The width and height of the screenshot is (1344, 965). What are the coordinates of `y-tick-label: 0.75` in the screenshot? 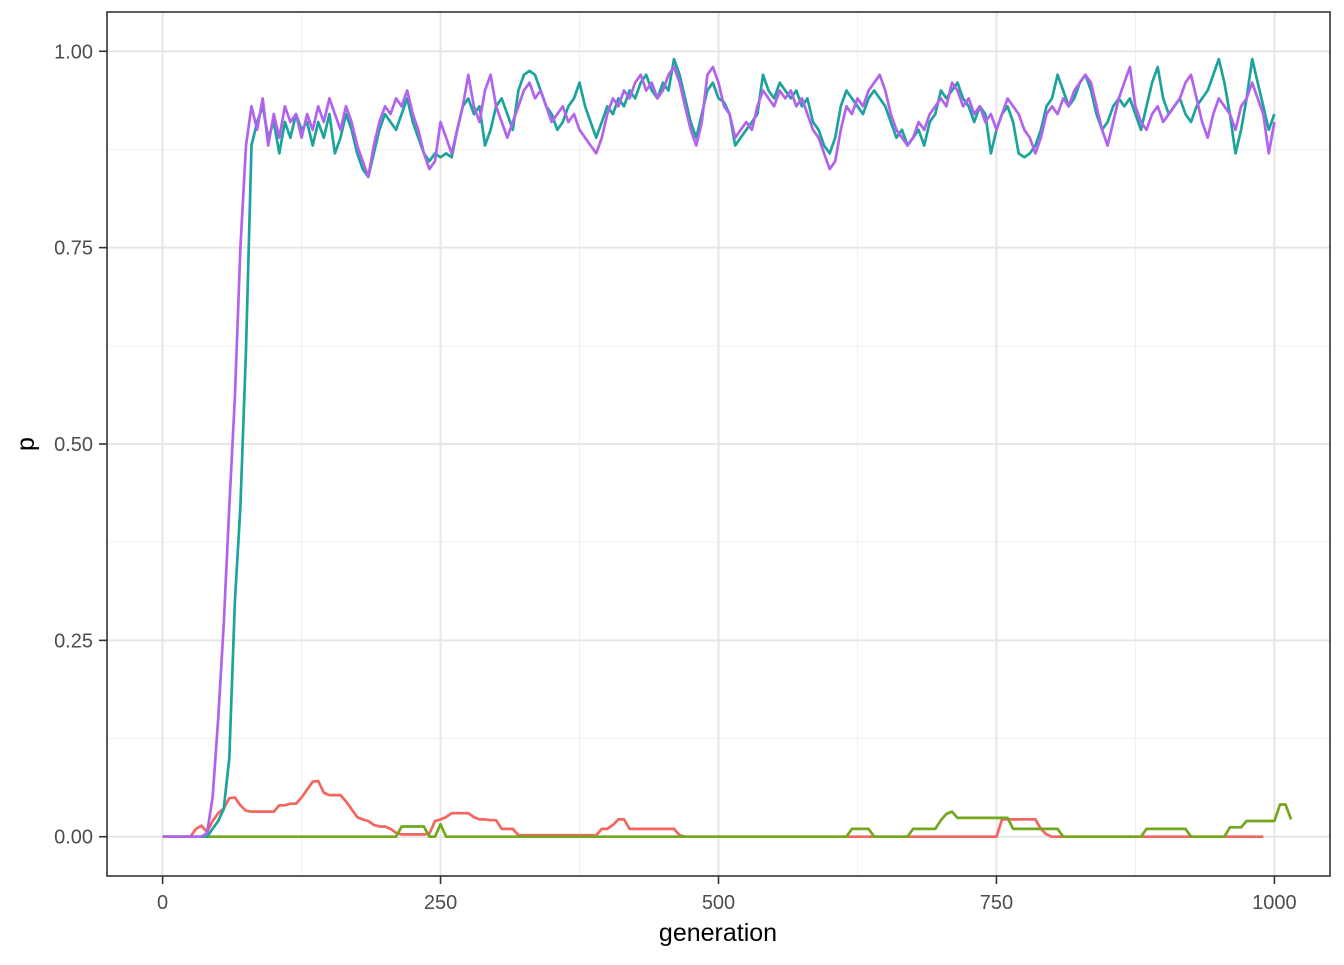 It's located at (73, 249).